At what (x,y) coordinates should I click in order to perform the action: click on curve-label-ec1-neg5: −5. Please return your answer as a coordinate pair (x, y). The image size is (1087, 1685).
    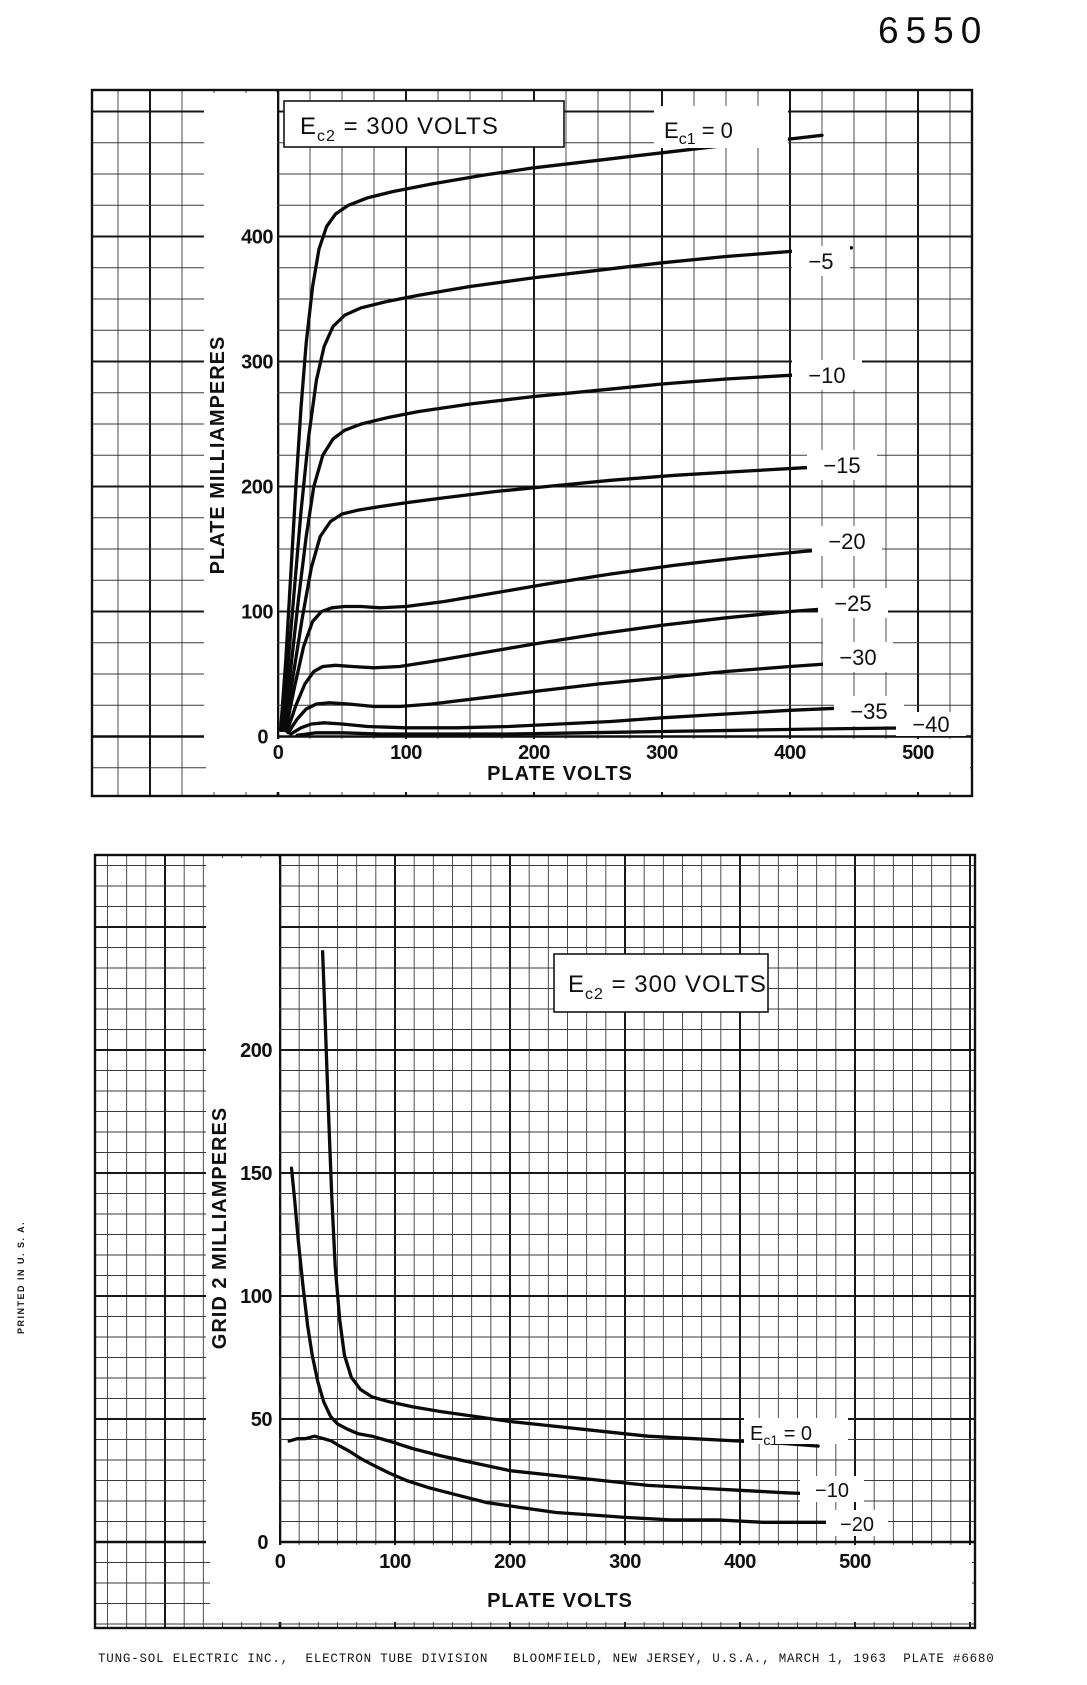
    Looking at the image, I should click on (820, 261).